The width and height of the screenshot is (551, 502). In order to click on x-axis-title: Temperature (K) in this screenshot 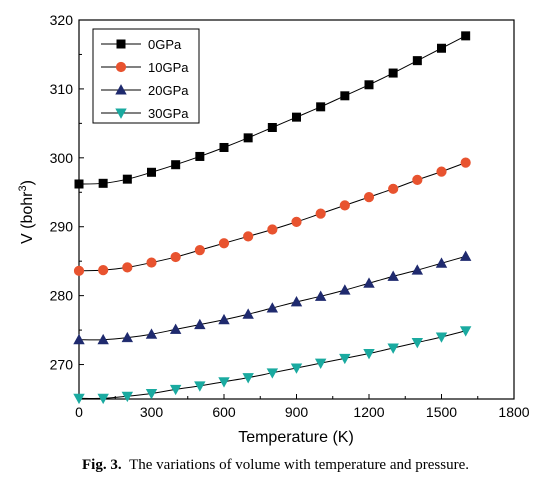, I will do `click(296, 437)`.